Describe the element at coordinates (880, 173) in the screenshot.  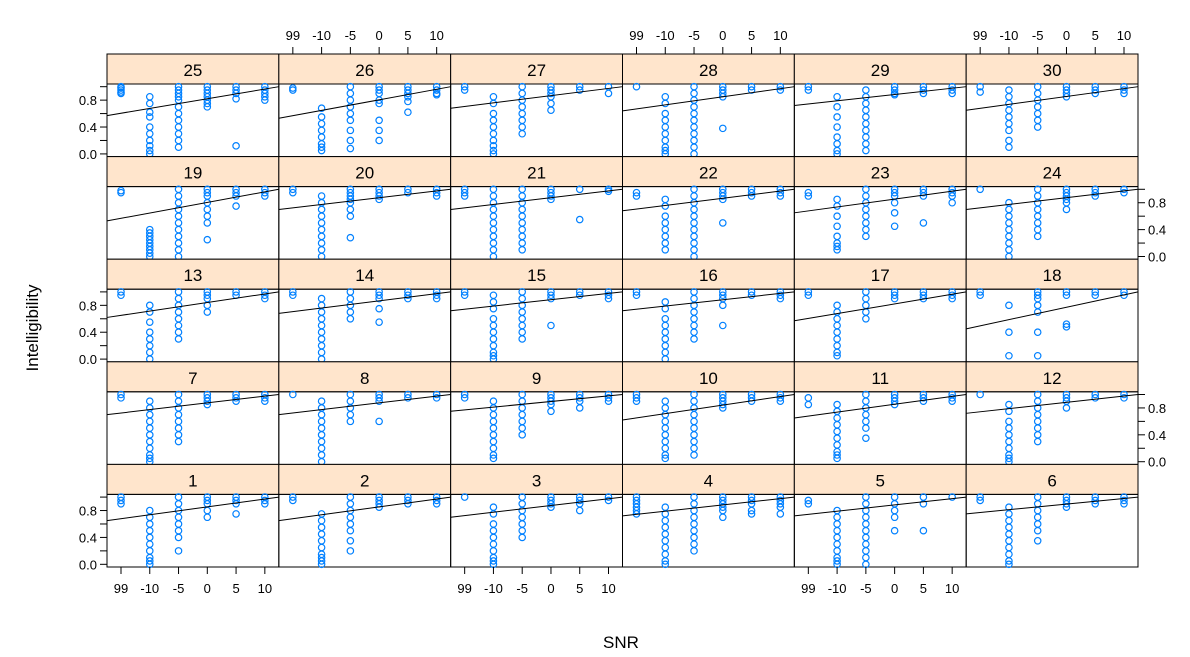
I see `strip-label: 23` at that location.